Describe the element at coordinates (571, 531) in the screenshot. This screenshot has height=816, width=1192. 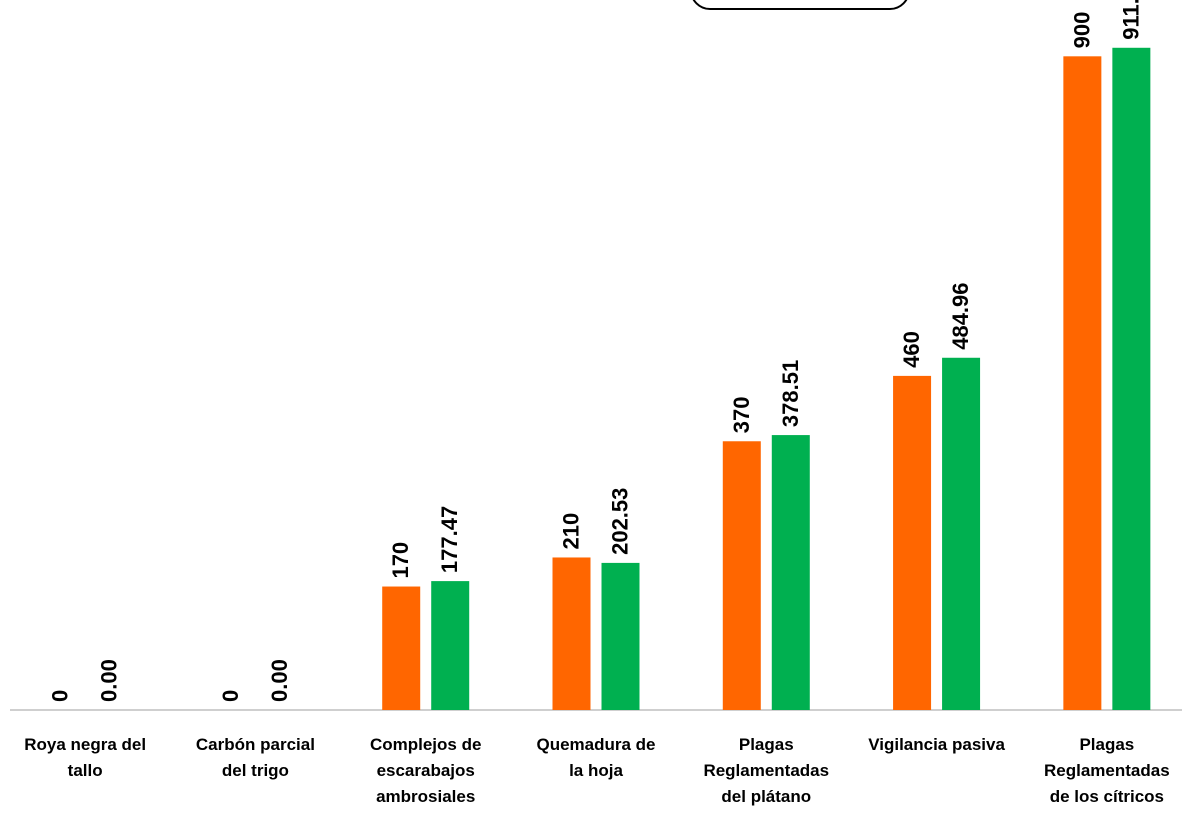
I see `data-label-s1-3: 210` at that location.